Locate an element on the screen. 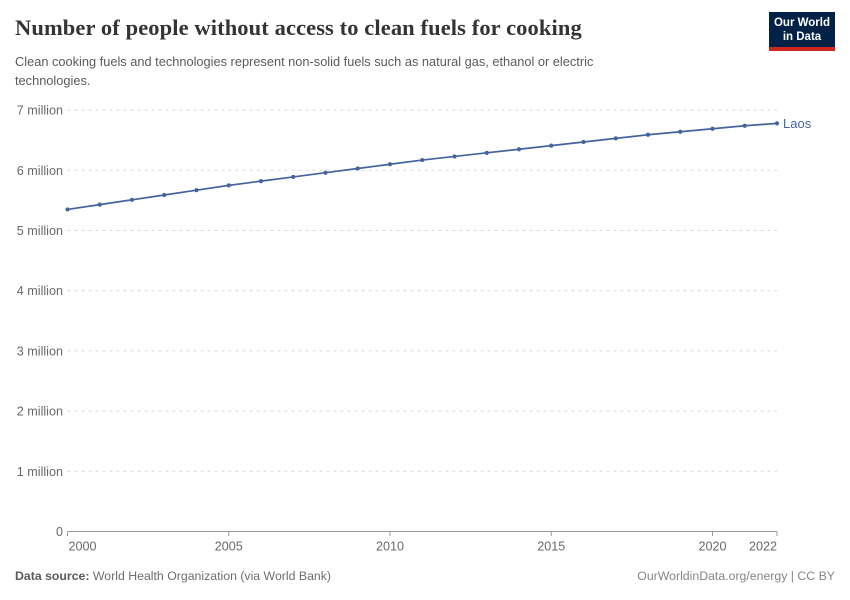 This screenshot has height=600, width=850. footer-citation: OurWorldinData.org/energy | CC BY is located at coordinates (736, 576).